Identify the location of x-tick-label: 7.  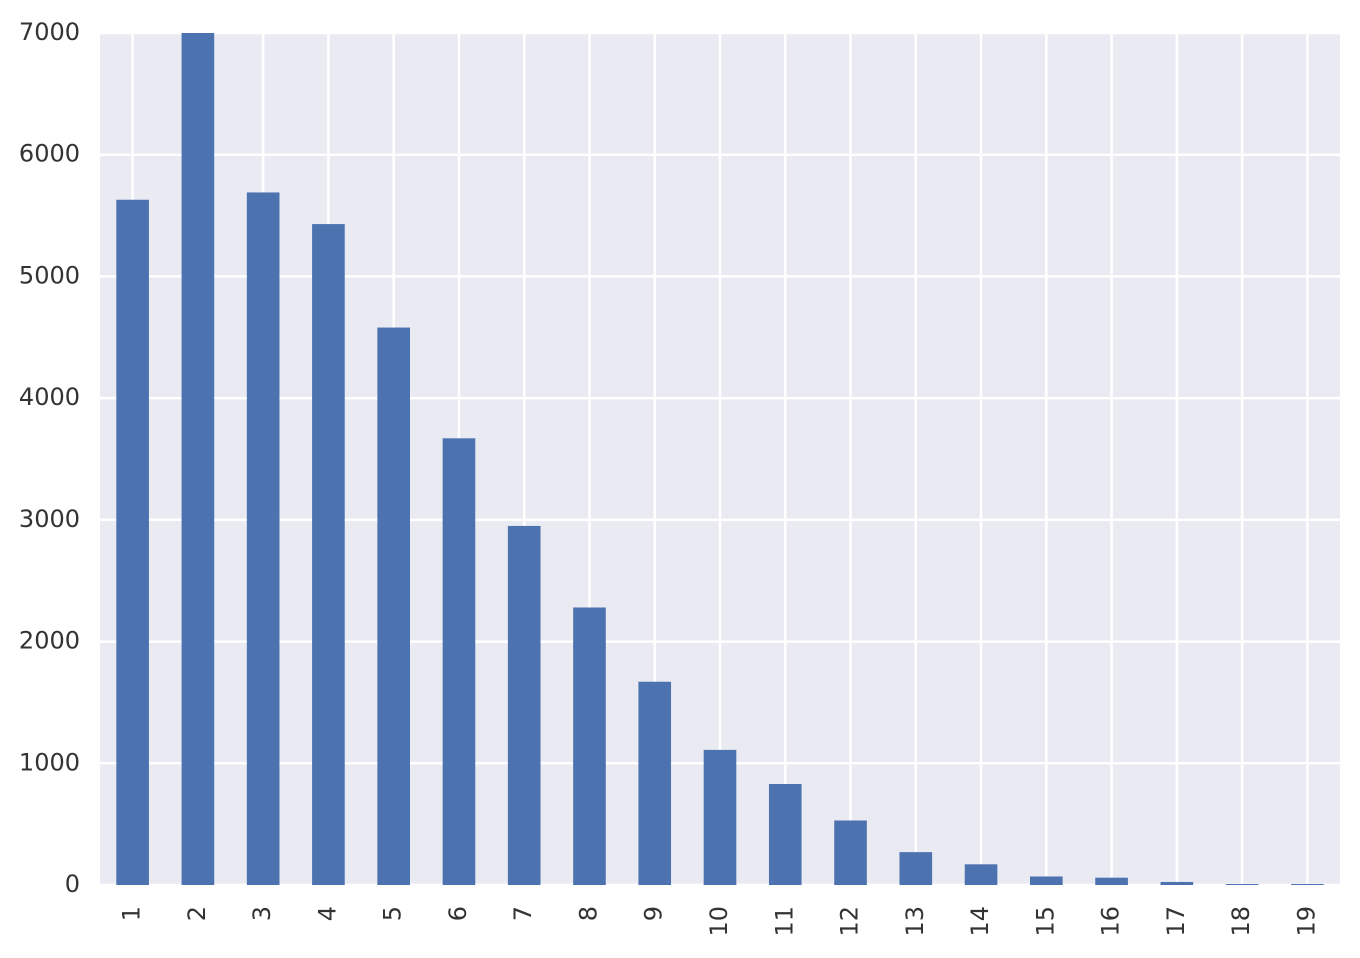
(523, 913).